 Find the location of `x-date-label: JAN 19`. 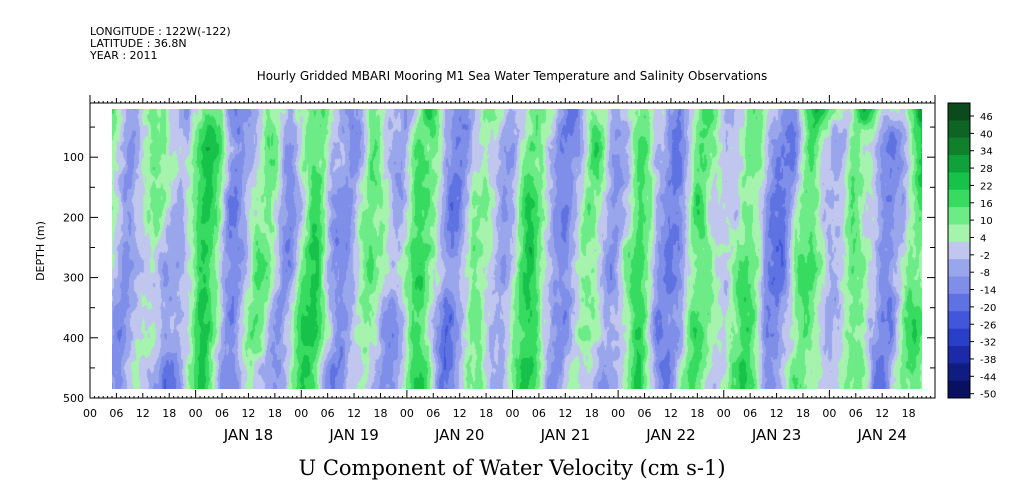

x-date-label: JAN 19 is located at coordinates (353, 435).